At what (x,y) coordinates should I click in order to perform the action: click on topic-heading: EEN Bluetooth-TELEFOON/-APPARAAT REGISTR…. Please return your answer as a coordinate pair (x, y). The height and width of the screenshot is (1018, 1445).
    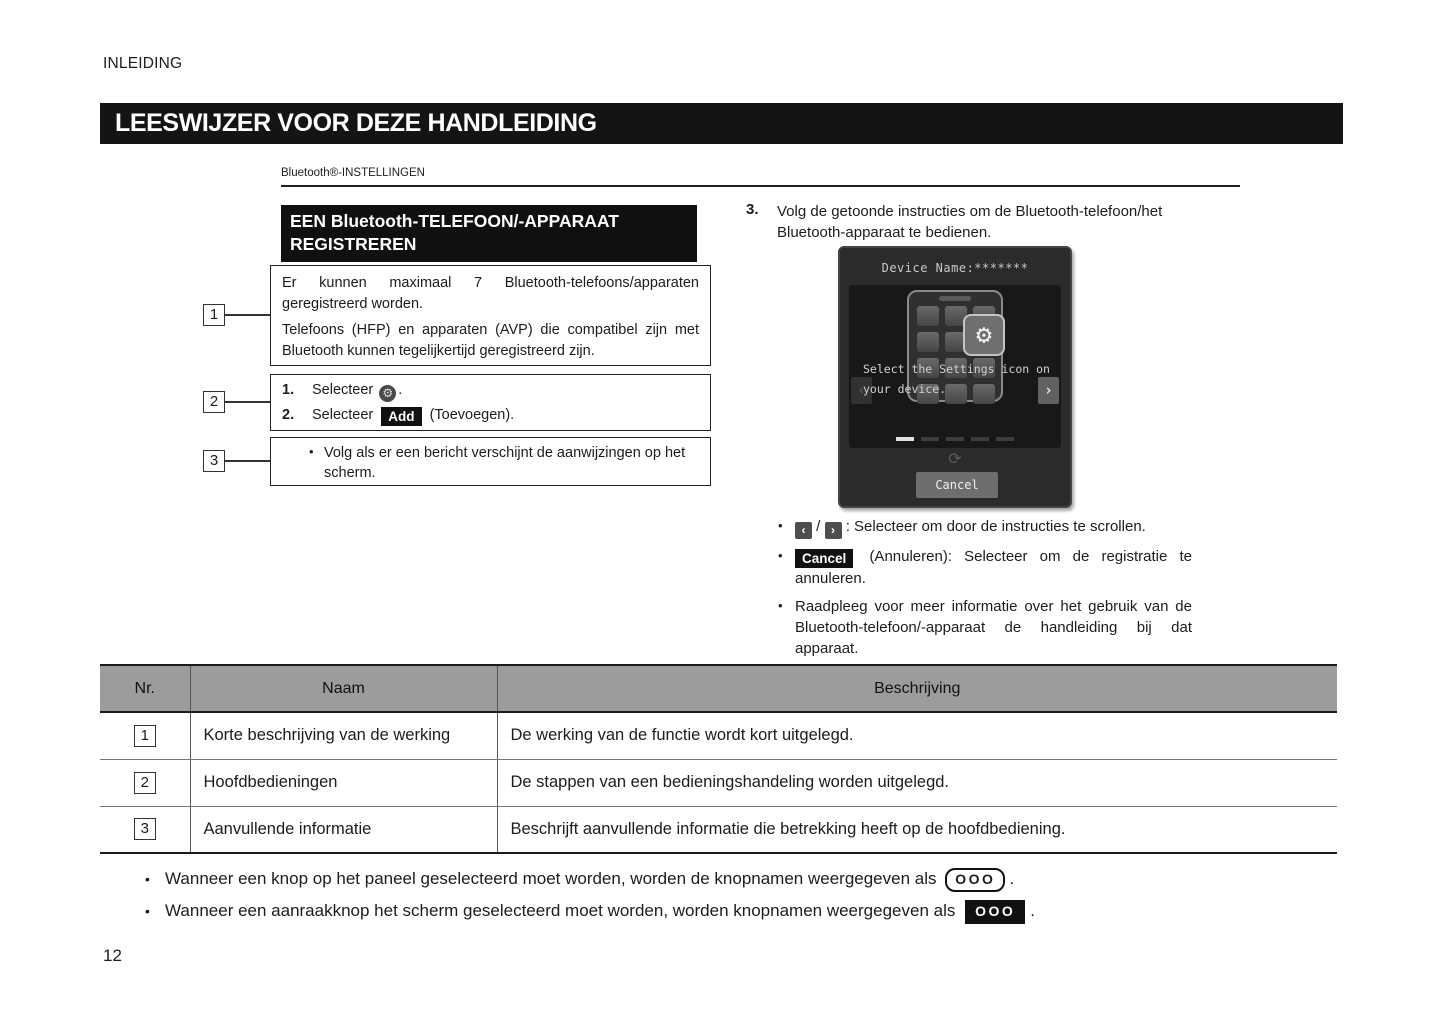
    Looking at the image, I should click on (489, 234).